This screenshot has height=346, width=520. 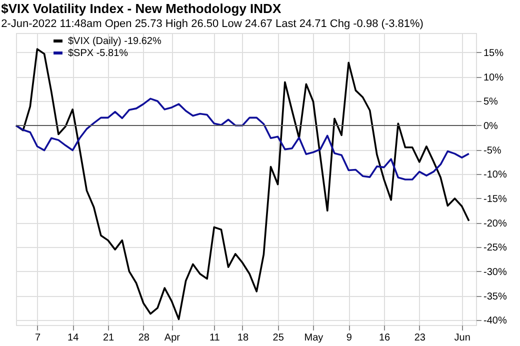 What do you see at coordinates (349, 338) in the screenshot?
I see `x-tick-label: 9` at bounding box center [349, 338].